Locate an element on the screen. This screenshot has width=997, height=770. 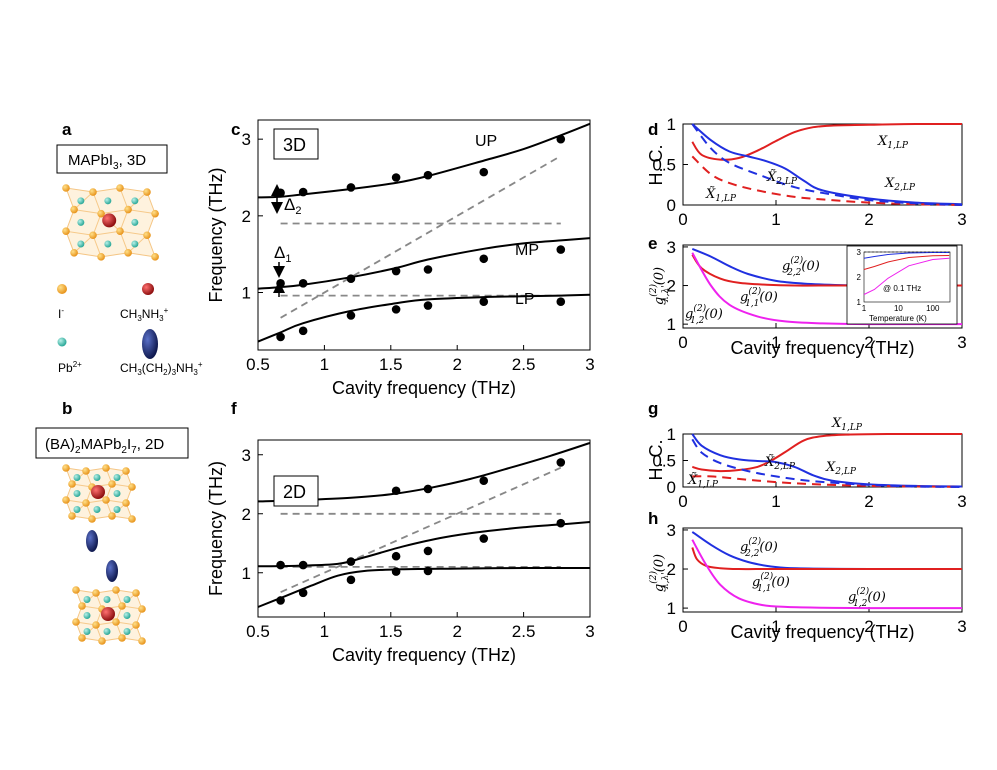
panel-c-tag-text: 3D is located at coordinates (294, 145).